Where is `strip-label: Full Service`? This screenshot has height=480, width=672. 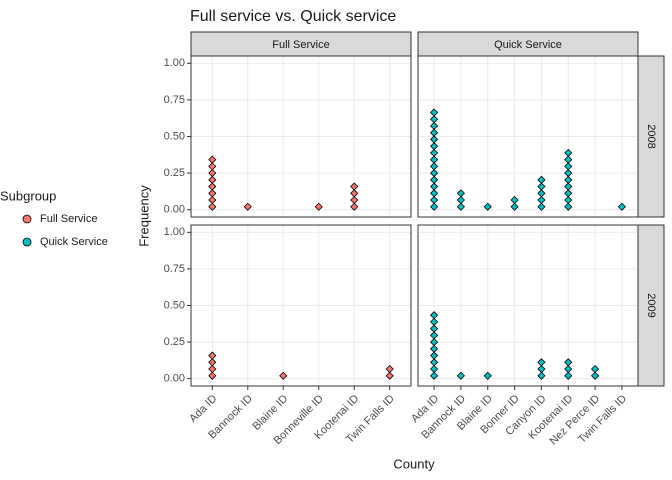 strip-label: Full Service is located at coordinates (300, 45).